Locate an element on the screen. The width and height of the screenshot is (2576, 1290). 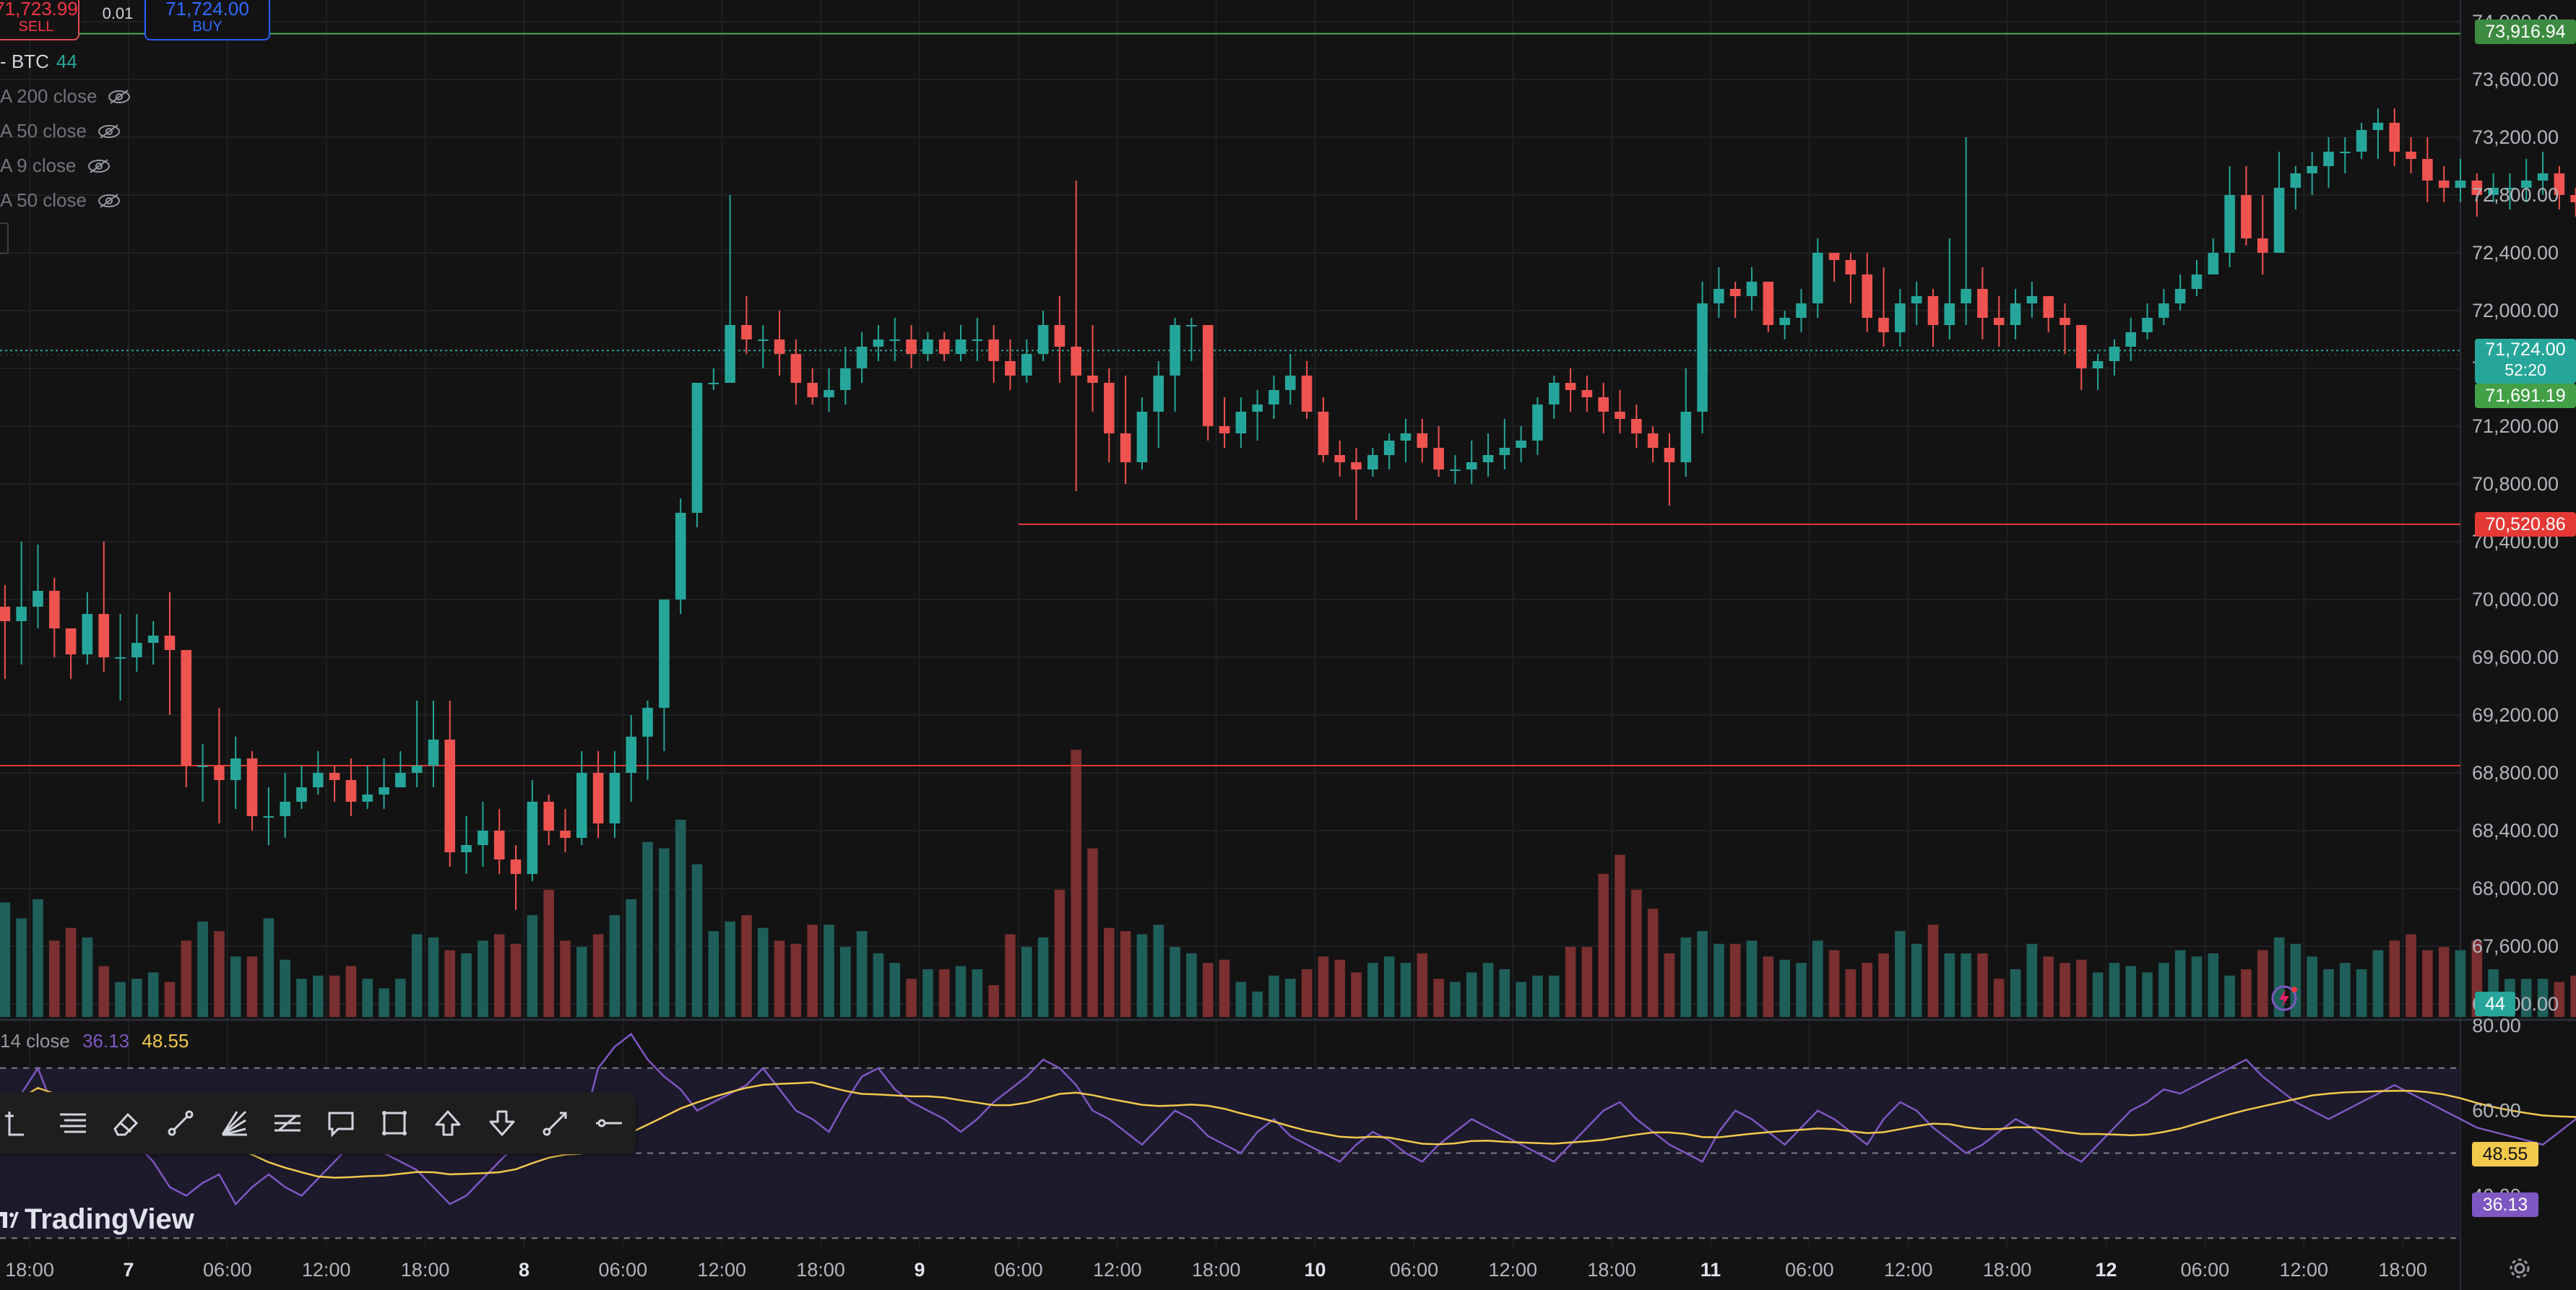
ray-tool is located at coordinates (555, 1124).